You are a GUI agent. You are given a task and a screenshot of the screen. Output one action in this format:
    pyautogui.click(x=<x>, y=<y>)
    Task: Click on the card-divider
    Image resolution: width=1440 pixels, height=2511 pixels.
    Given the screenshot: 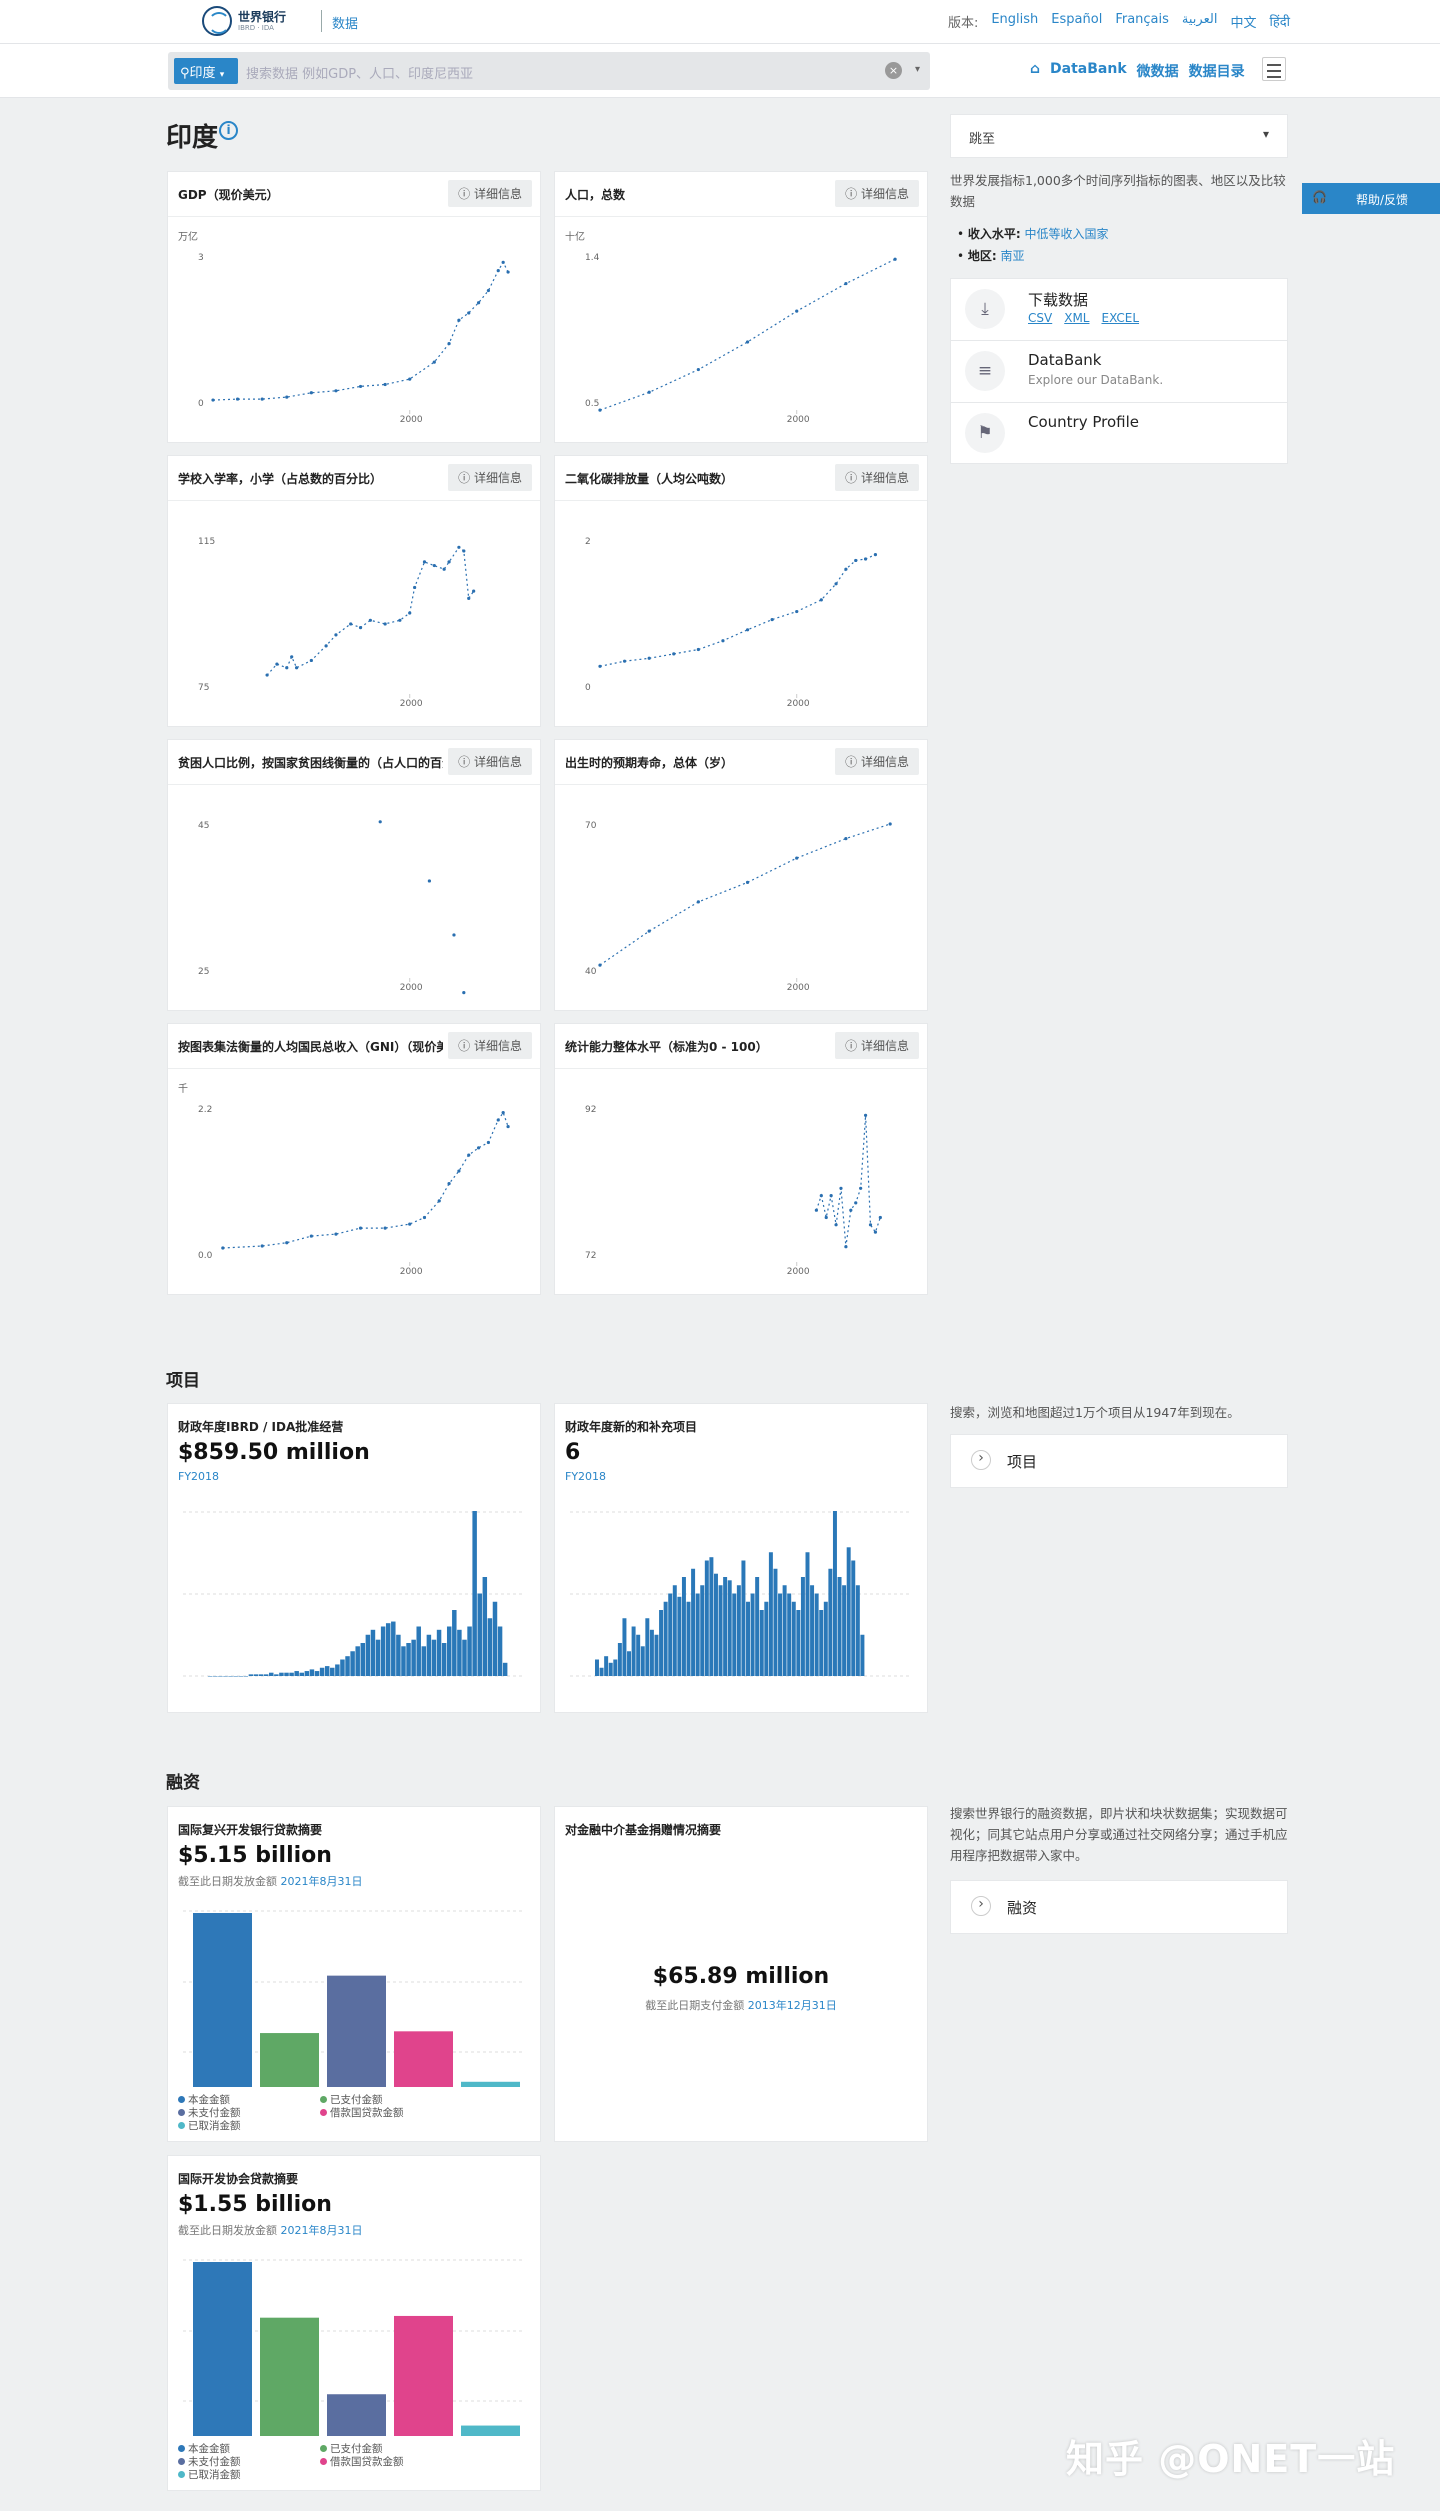 What is the action you would take?
    pyautogui.click(x=354, y=784)
    